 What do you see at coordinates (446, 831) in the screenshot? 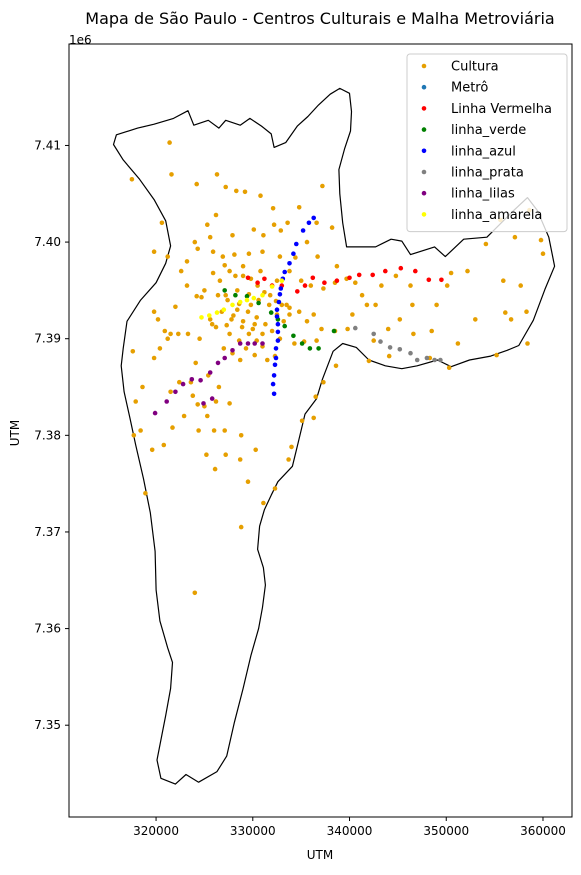
I see `x-tick-label: 350000` at bounding box center [446, 831].